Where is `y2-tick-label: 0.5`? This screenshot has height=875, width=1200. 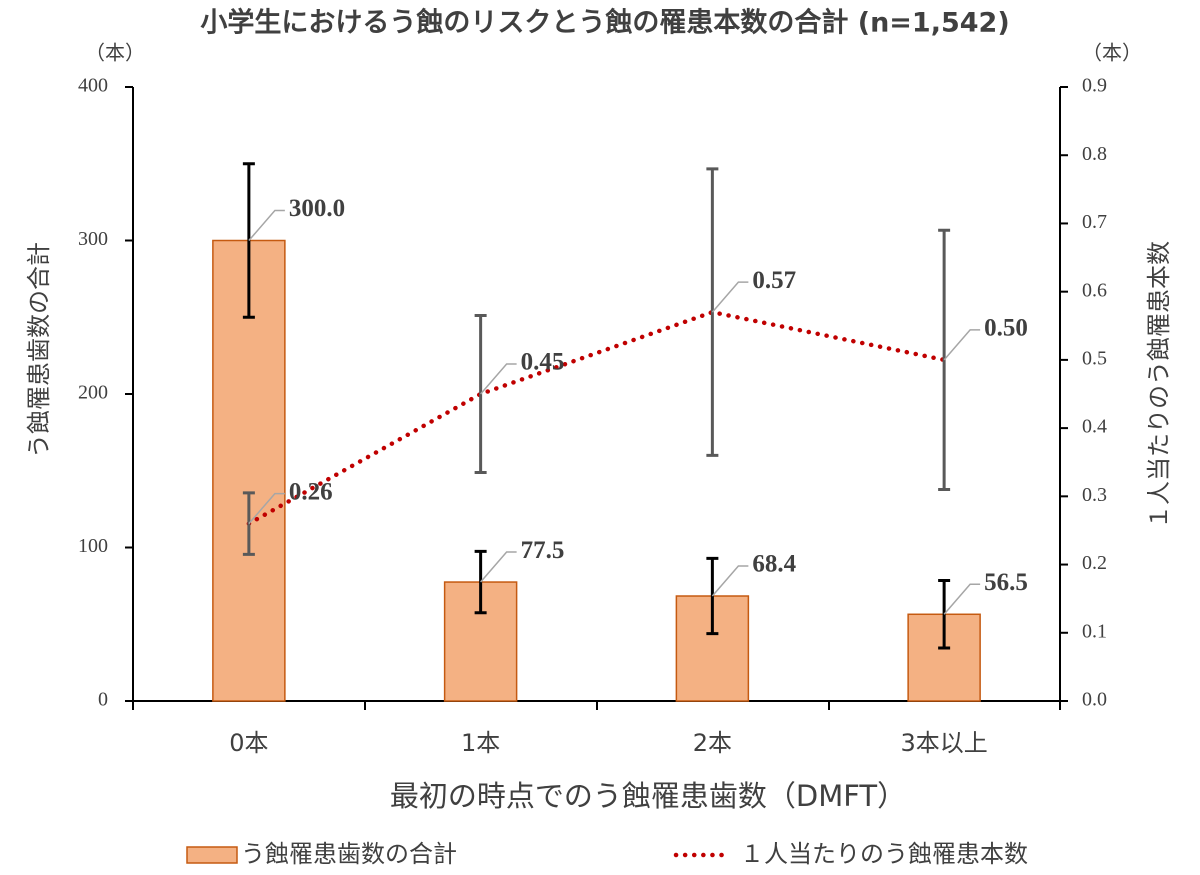
y2-tick-label: 0.5 is located at coordinates (1094, 358).